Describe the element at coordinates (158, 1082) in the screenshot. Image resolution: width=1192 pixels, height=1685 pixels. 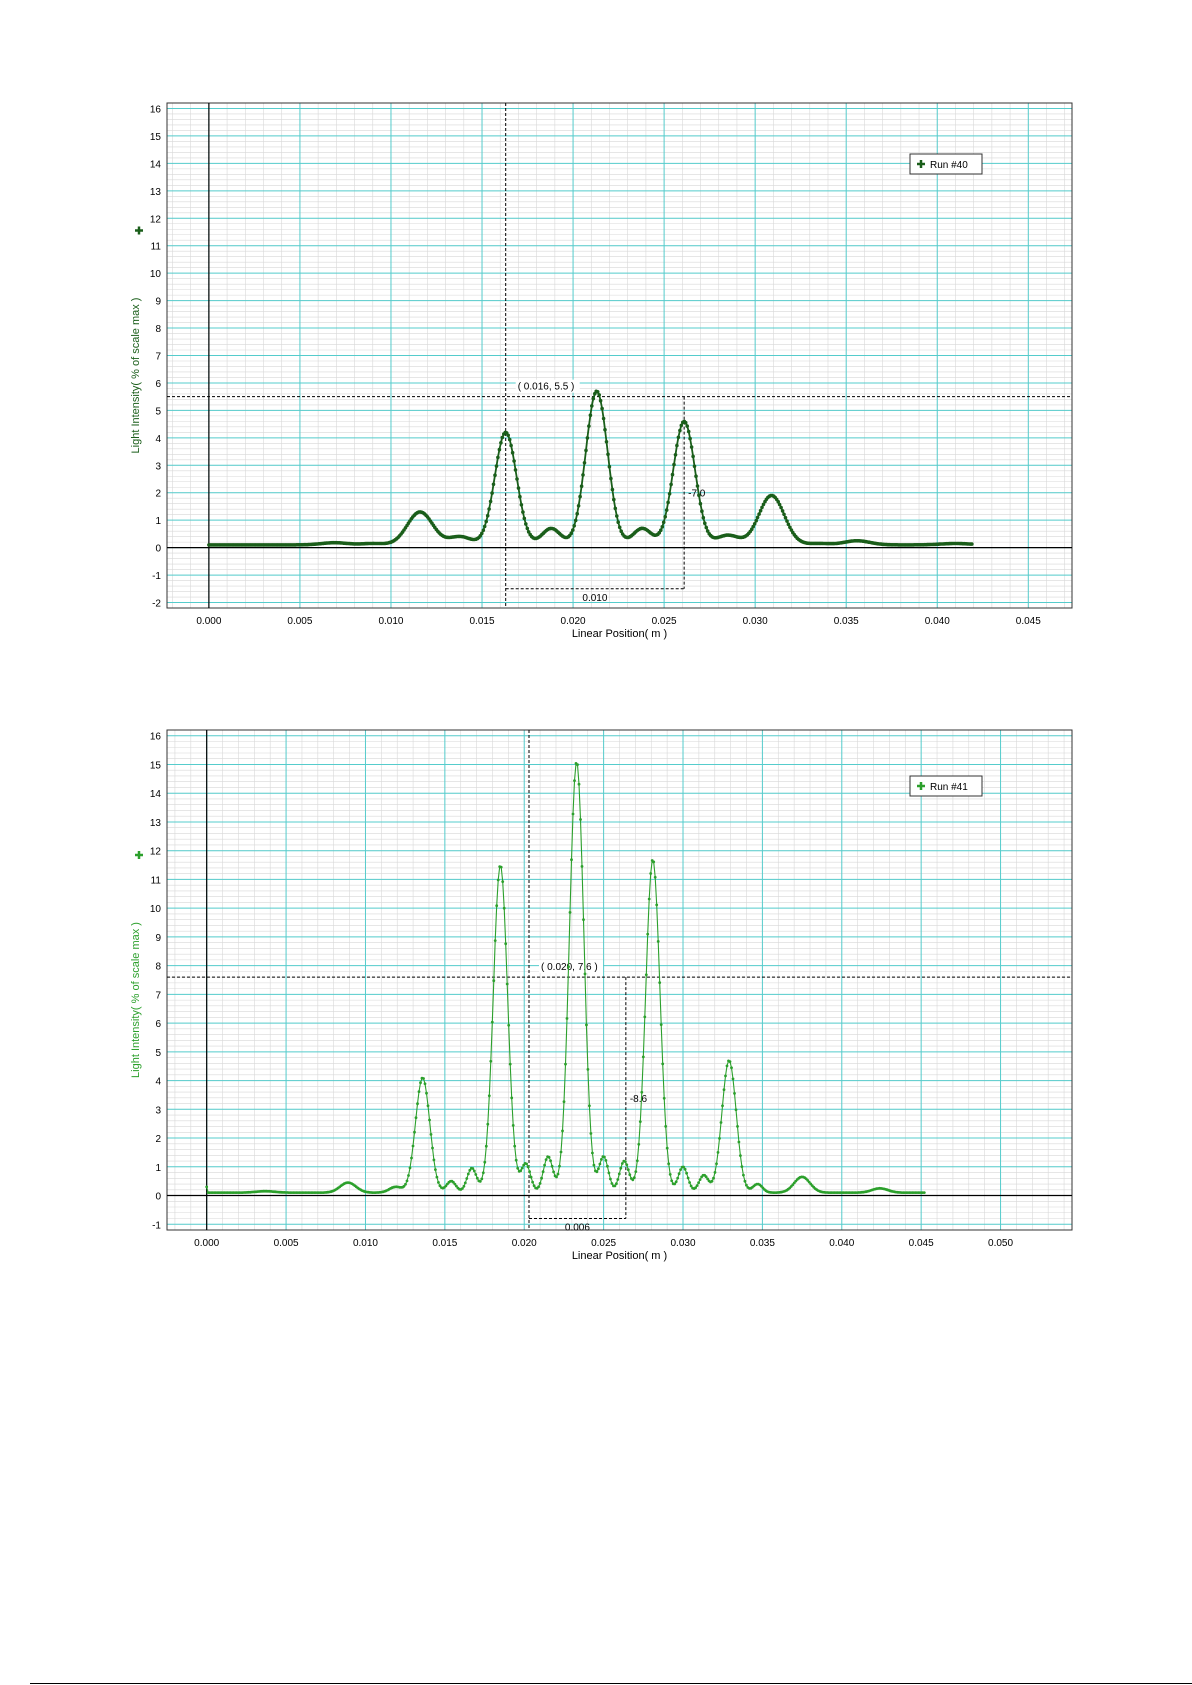
I see `chart1-y-tick-label: 4` at that location.